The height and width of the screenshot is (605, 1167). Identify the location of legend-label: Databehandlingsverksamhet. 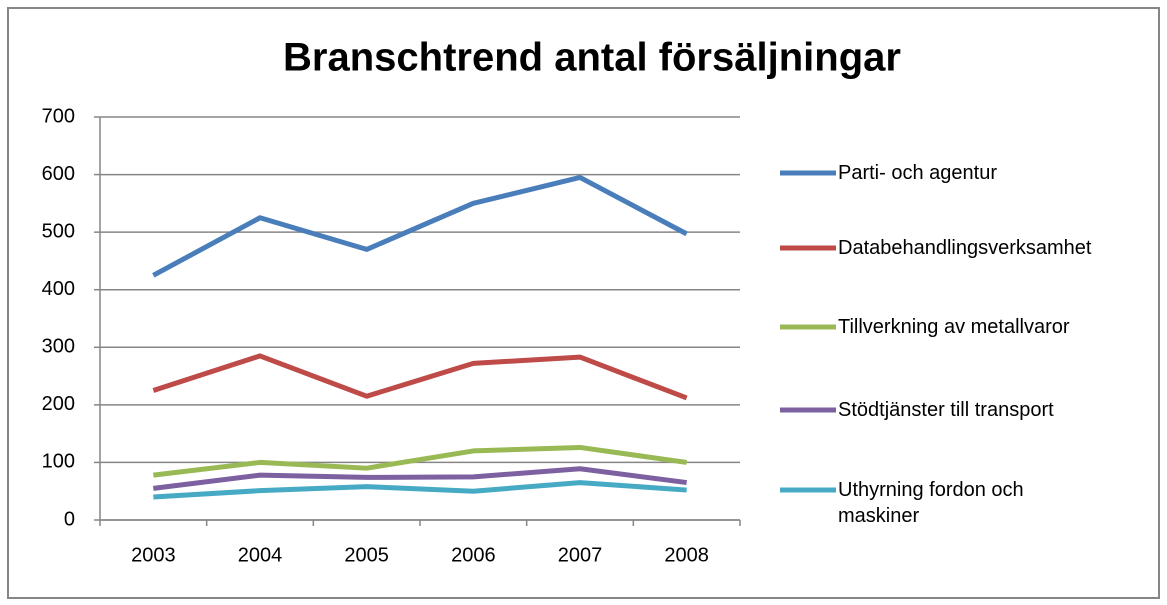
(965, 248).